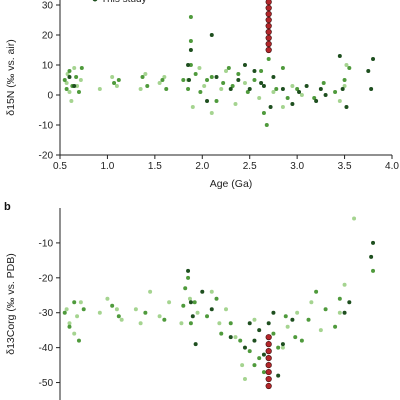 The width and height of the screenshot is (400, 400). I want to click on y-tick-label: -50, so click(46, 383).